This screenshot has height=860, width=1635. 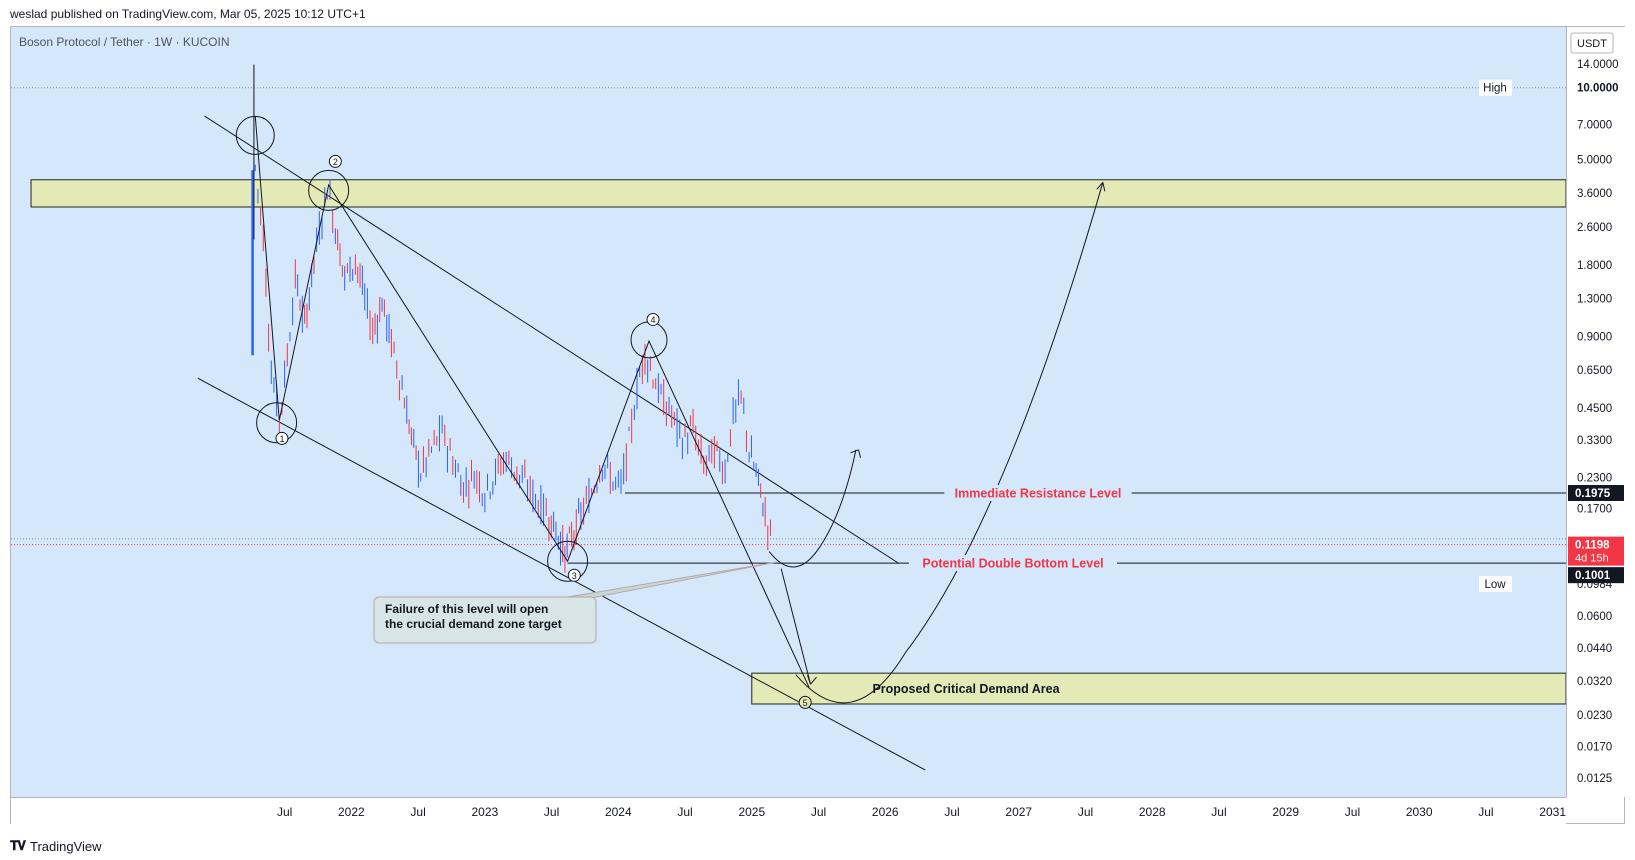 What do you see at coordinates (1594, 682) in the screenshot?
I see `price-tick: 0.0320` at bounding box center [1594, 682].